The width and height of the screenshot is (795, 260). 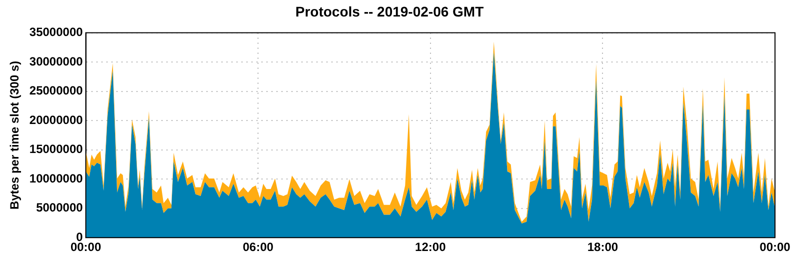 What do you see at coordinates (56, 61) in the screenshot?
I see `y-tick-label: 30000000` at bounding box center [56, 61].